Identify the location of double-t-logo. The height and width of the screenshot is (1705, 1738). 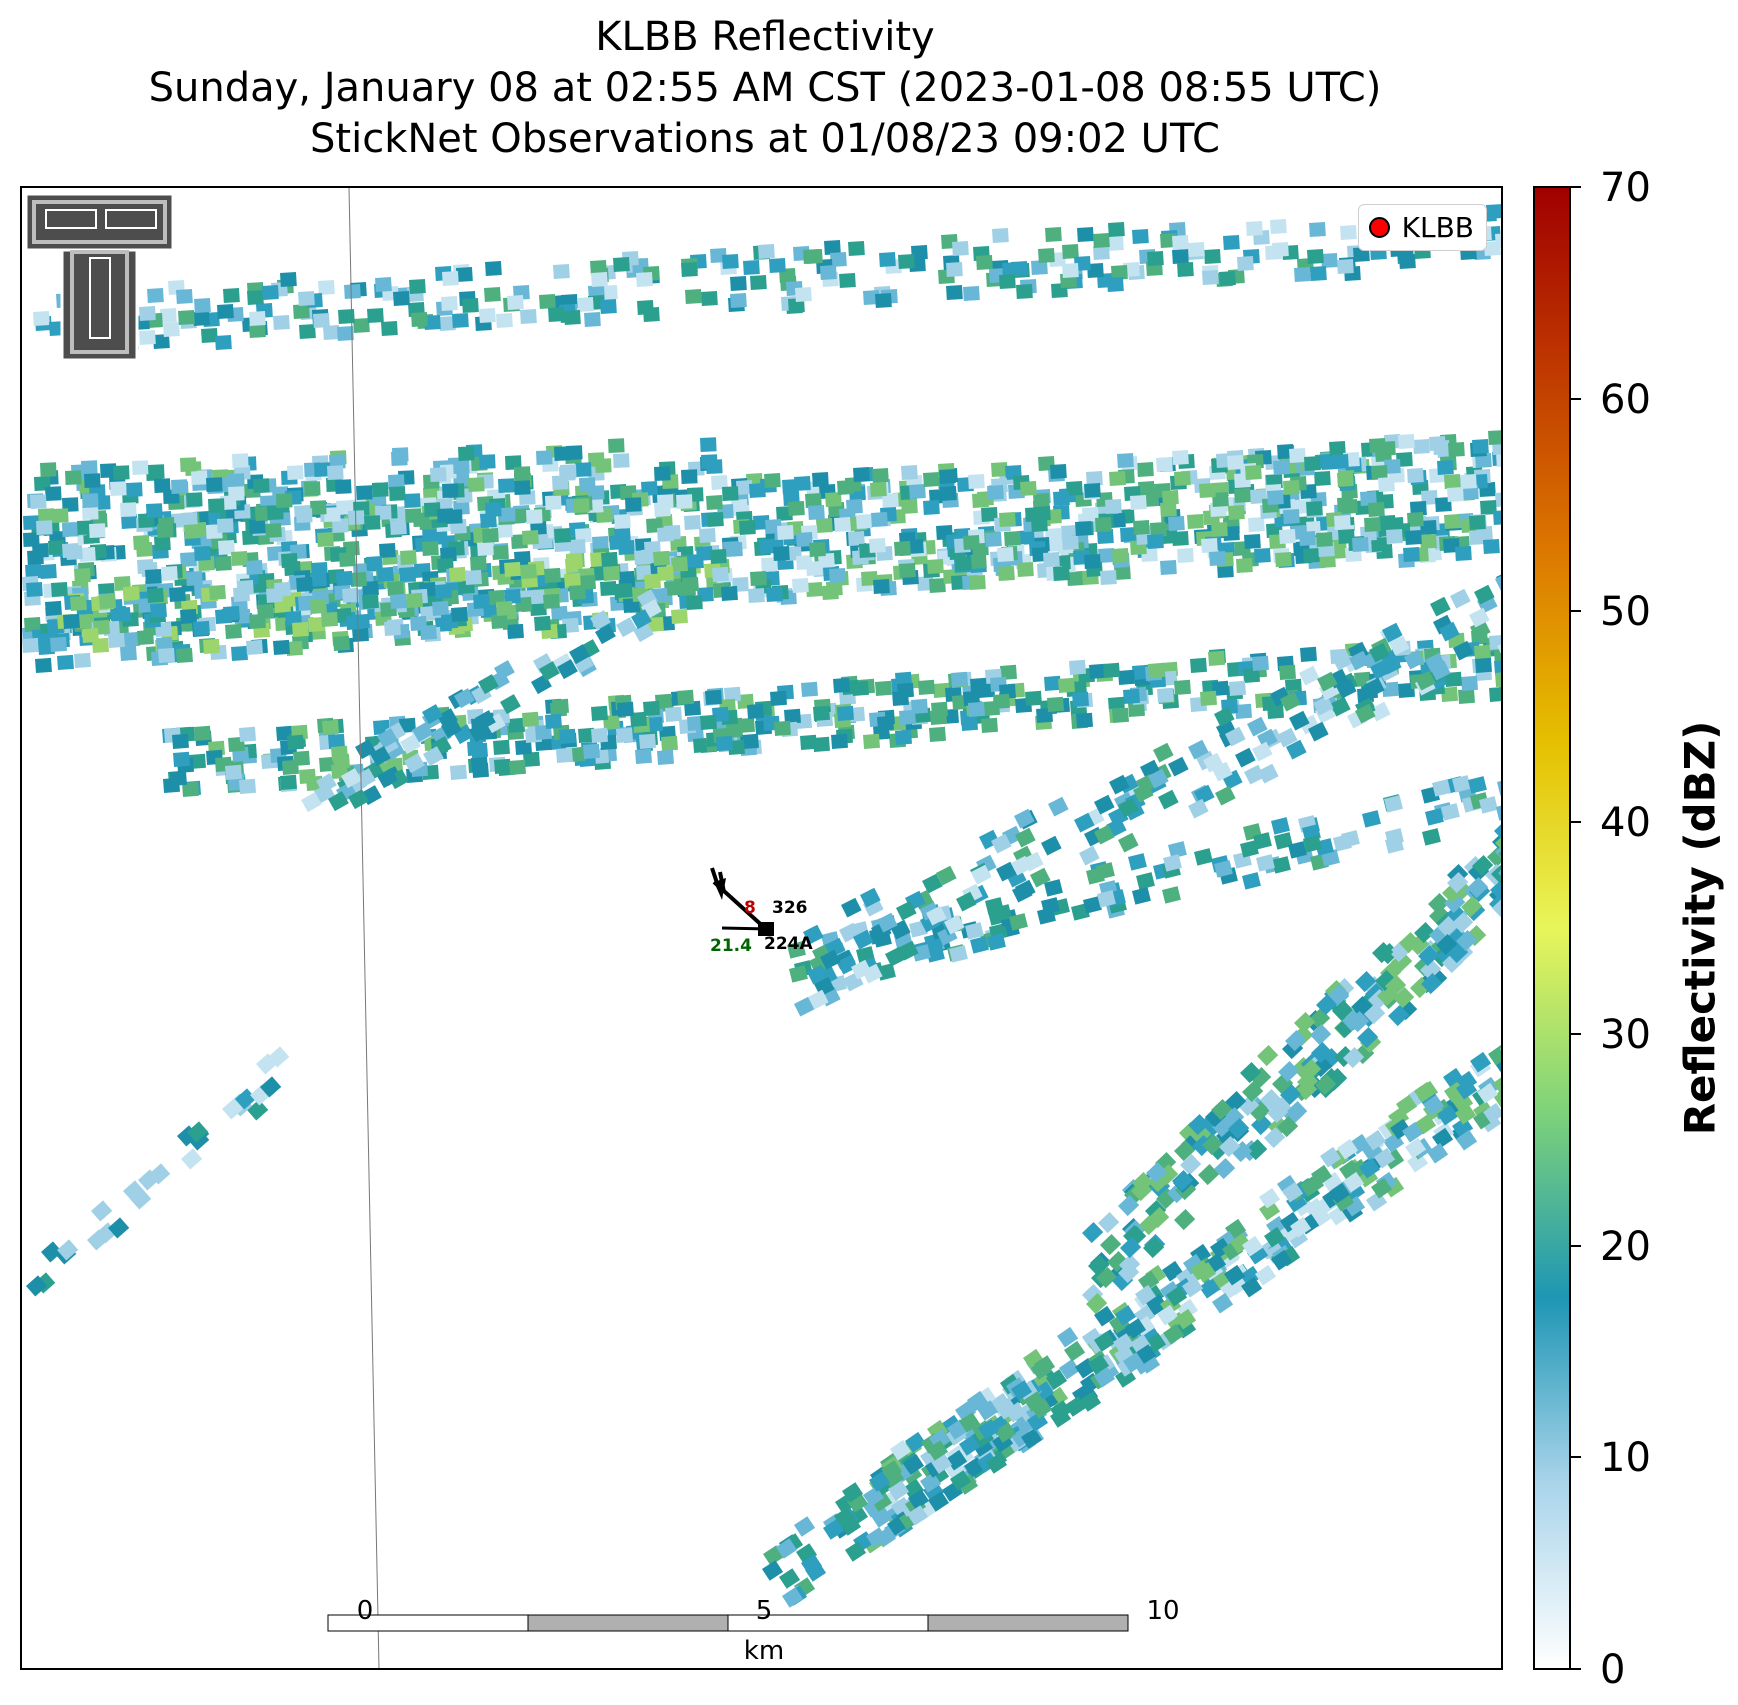
(99, 277).